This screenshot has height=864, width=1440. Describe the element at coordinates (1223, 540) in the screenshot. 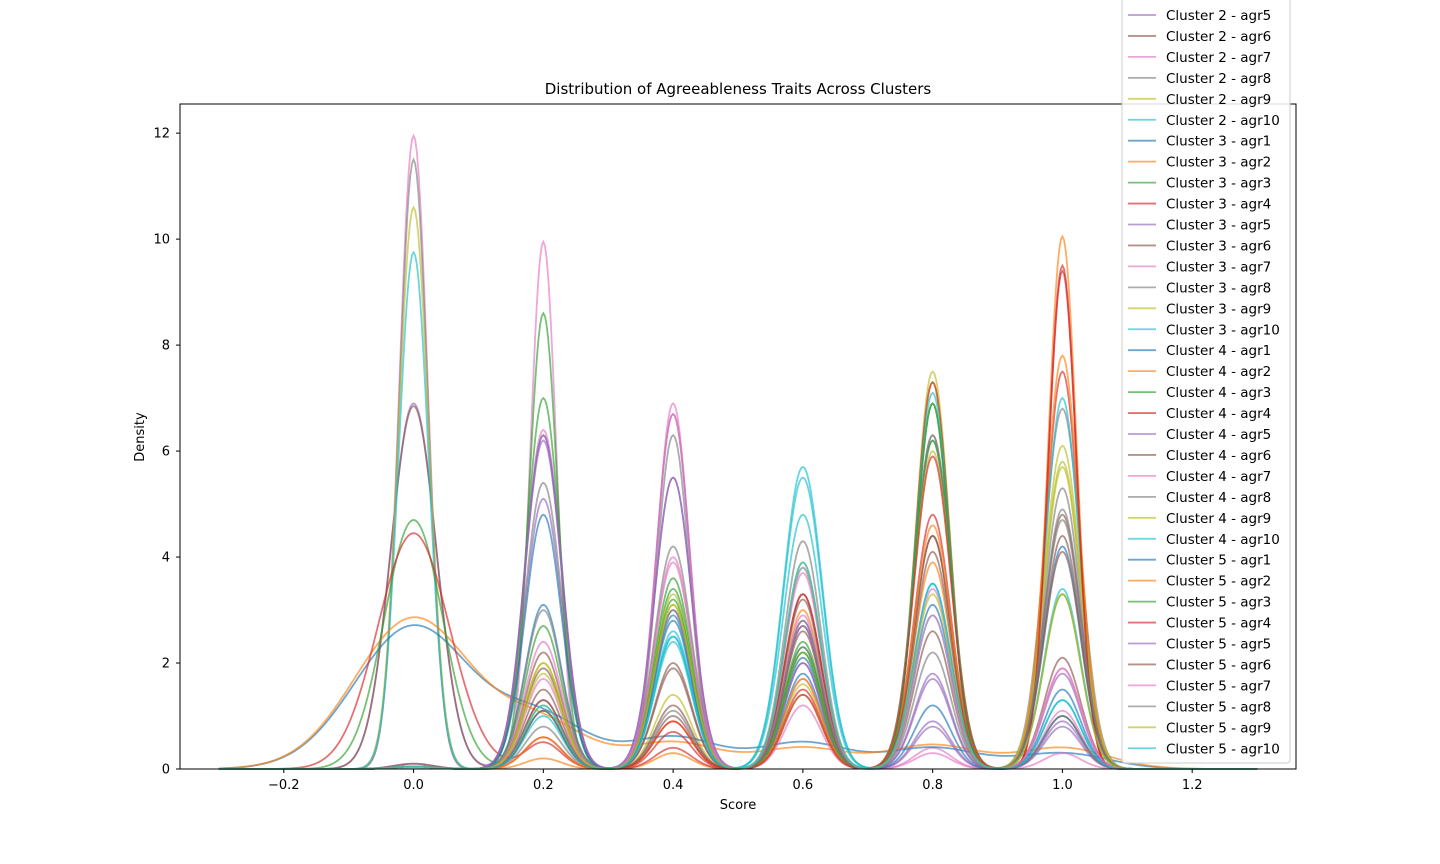

I see `legend-label: Cluster 4 - agr10` at that location.